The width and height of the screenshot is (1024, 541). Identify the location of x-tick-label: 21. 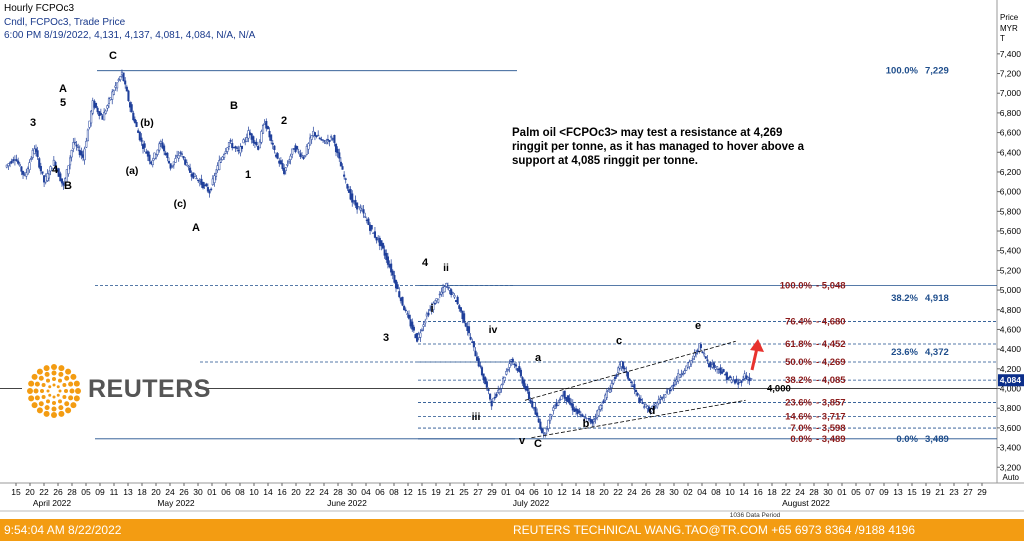
(450, 492).